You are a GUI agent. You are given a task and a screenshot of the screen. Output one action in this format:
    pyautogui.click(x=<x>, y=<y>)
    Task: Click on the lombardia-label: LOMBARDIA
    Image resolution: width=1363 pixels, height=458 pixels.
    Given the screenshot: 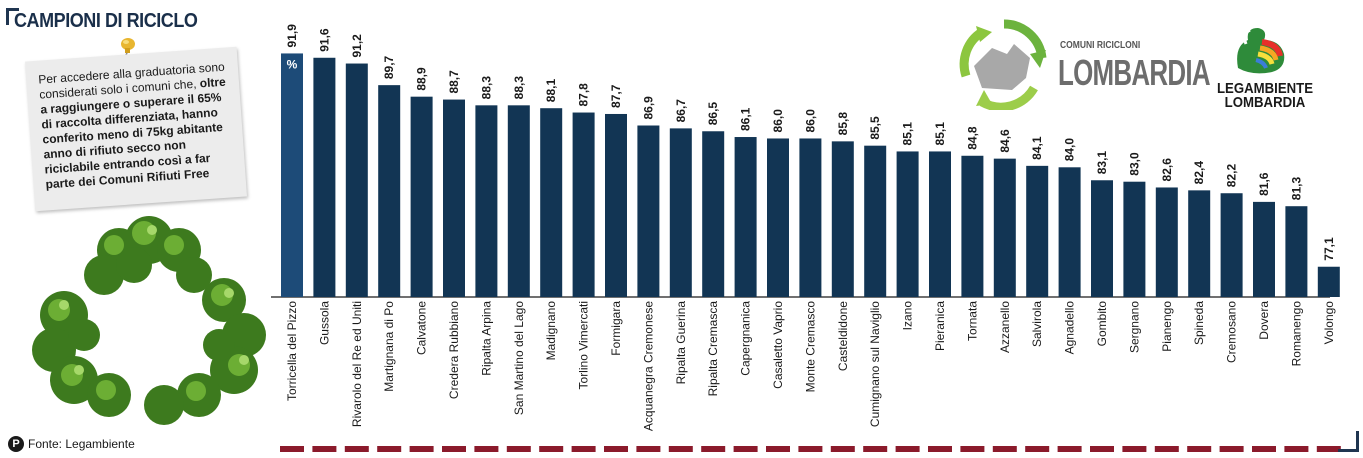 What is the action you would take?
    pyautogui.click(x=1134, y=72)
    